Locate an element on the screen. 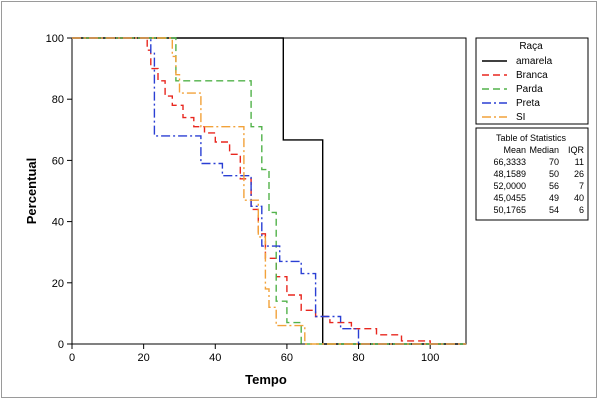 The width and height of the screenshot is (600, 401). legend-label: Branca is located at coordinates (532, 75).